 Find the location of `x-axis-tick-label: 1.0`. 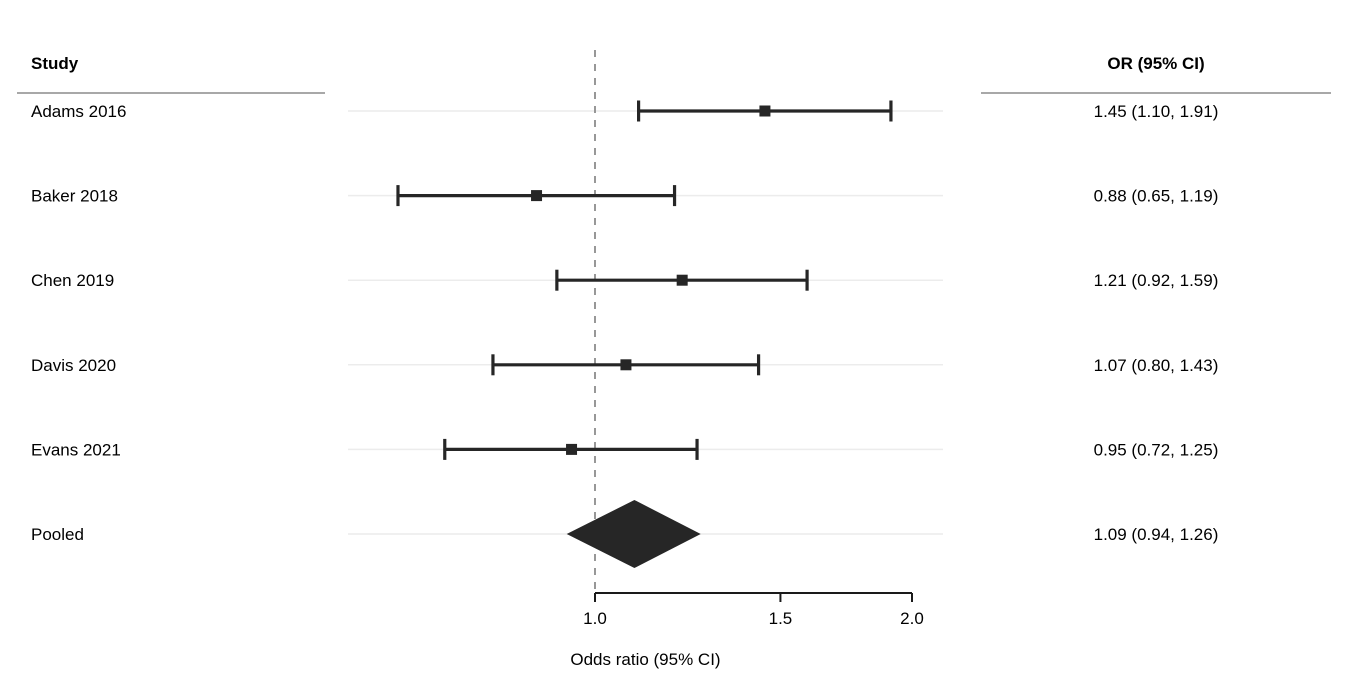

x-axis-tick-label: 1.0 is located at coordinates (595, 618).